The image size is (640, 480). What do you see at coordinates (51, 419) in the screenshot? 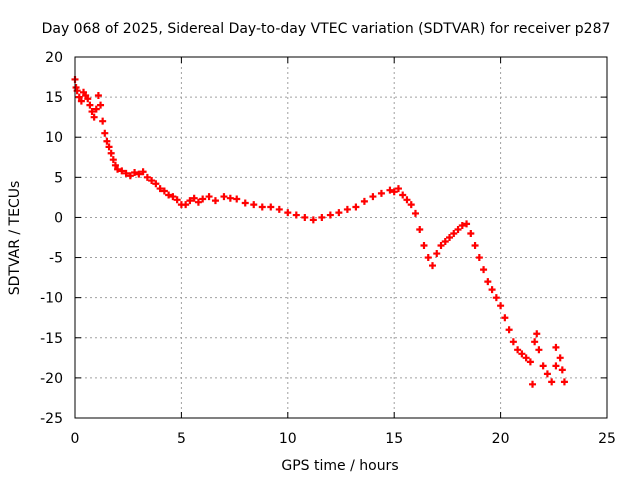
I see `y-tick-label: -25` at bounding box center [51, 419].